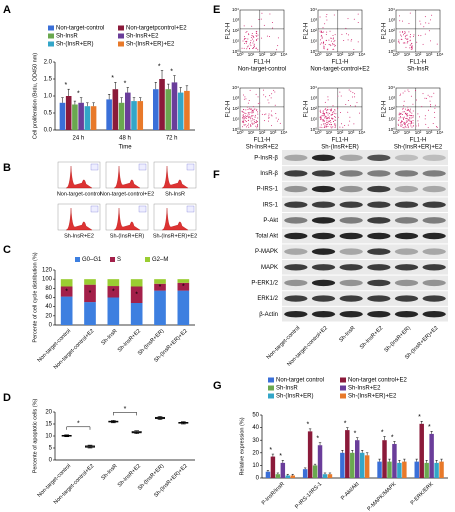 The height and width of the screenshot is (512, 455). I want to click on legend-label: Non-target control+E2, so click(378, 381).